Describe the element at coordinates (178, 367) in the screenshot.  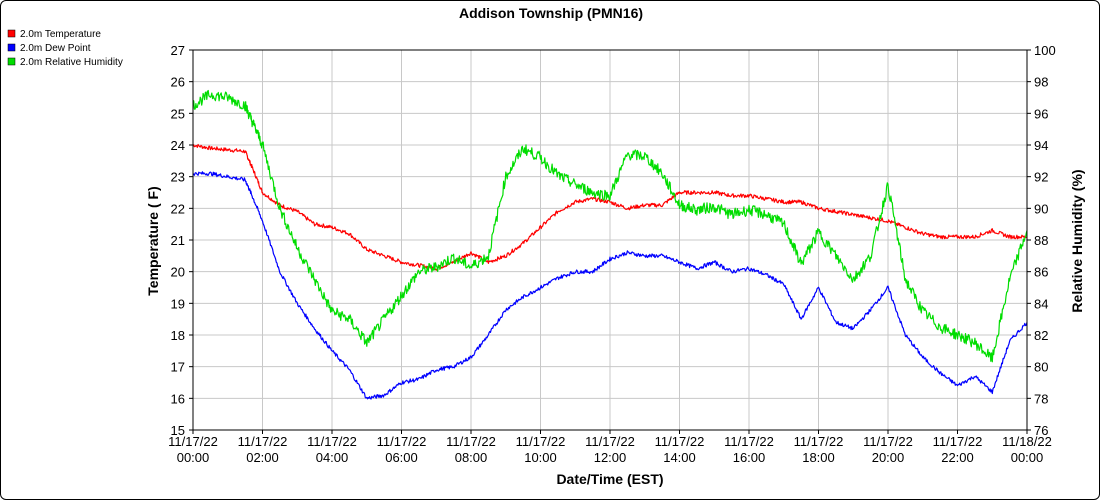
I see `y-tick-label: 17` at that location.